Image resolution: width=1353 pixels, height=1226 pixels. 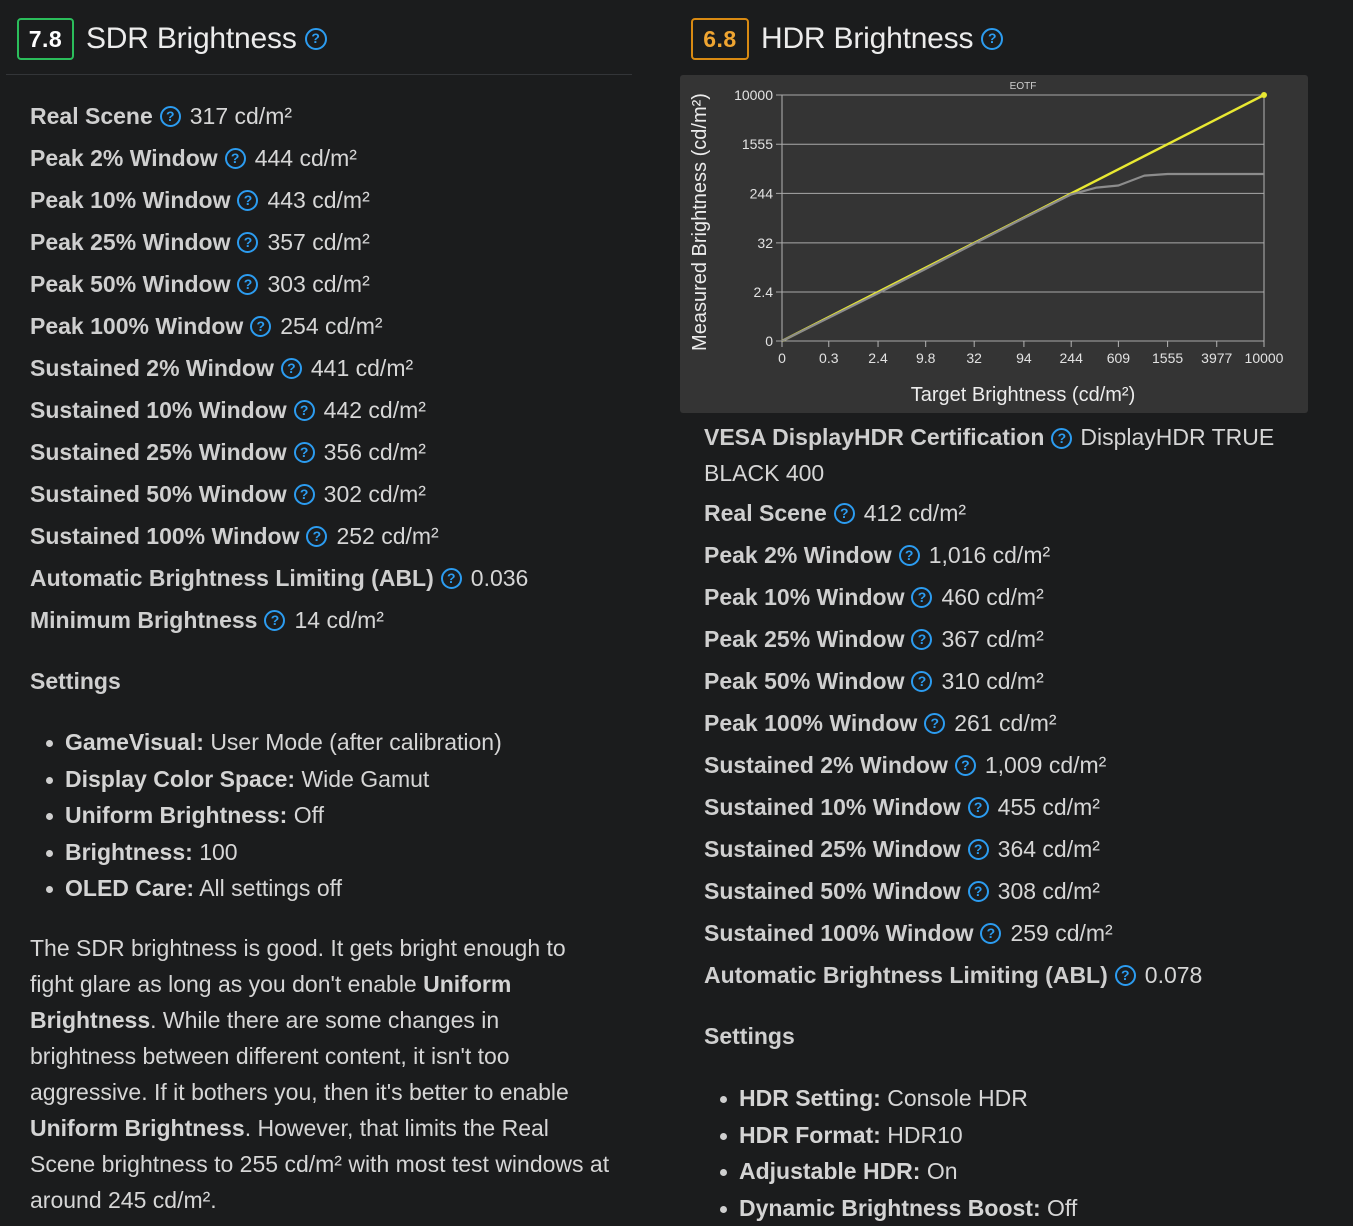 I want to click on measurement-value: 1,016 cd/m², so click(x=989, y=555).